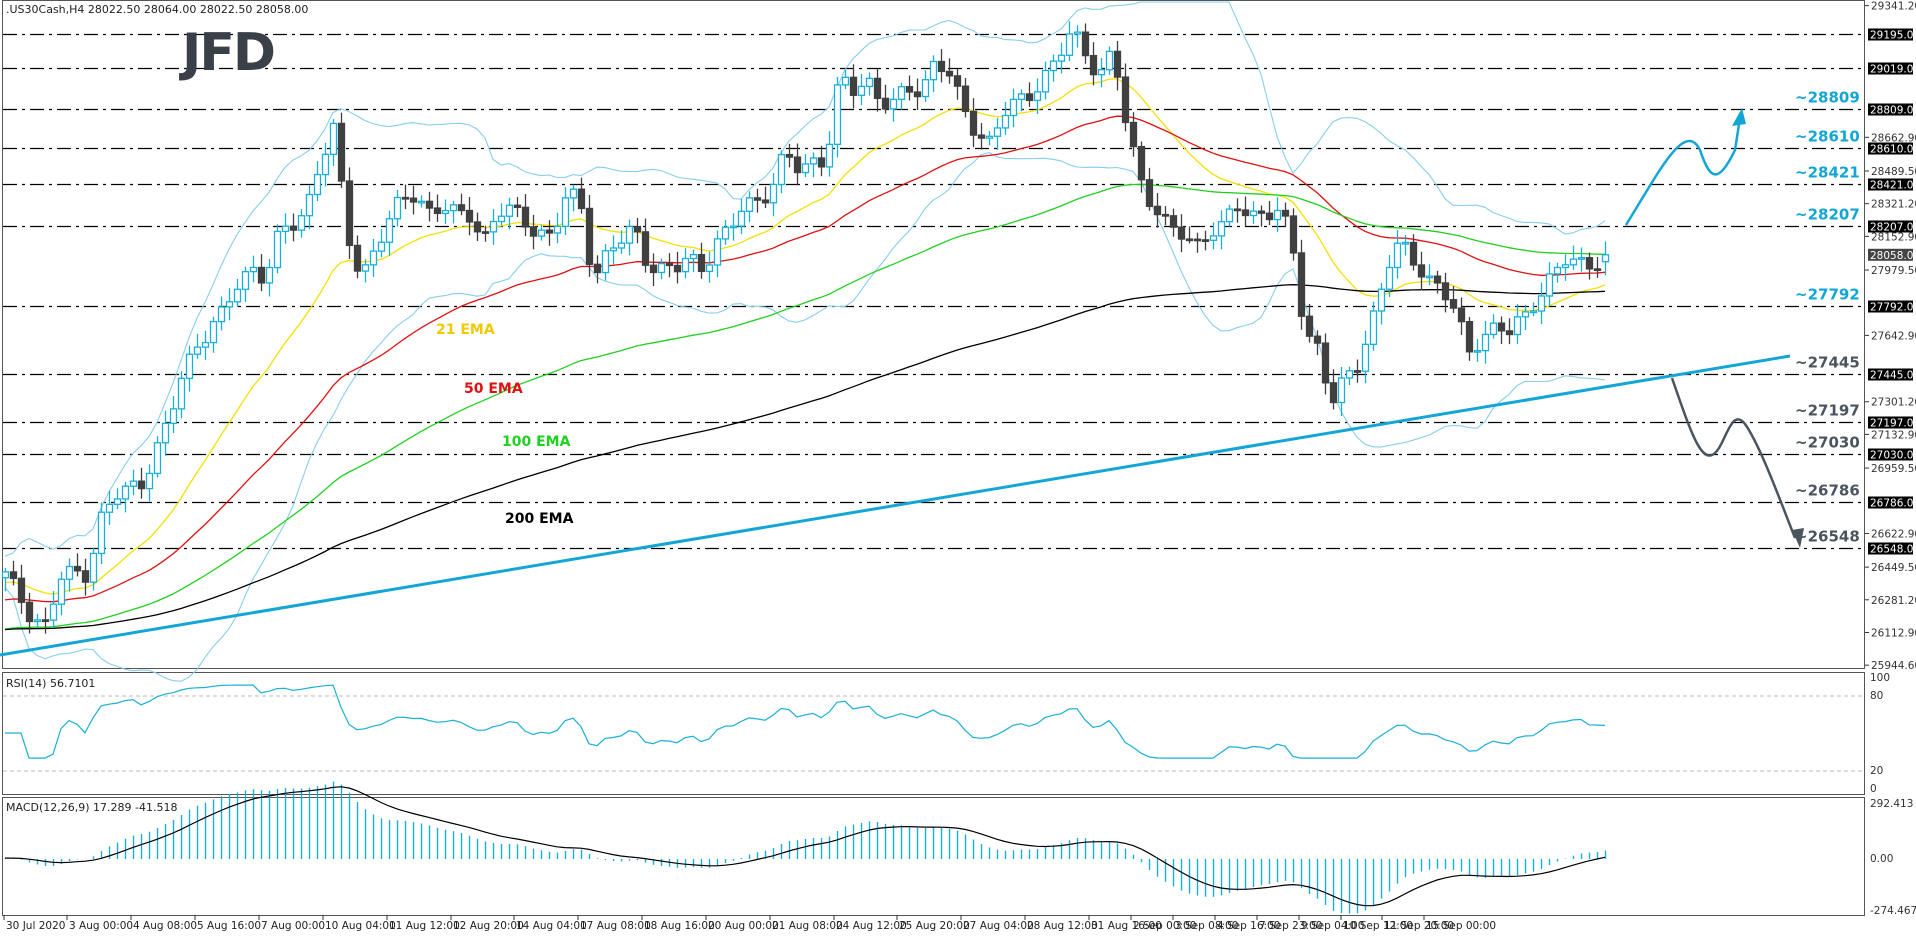 The image size is (1916, 936). Describe the element at coordinates (1827, 443) in the screenshot. I see `level-label: ~27030` at that location.